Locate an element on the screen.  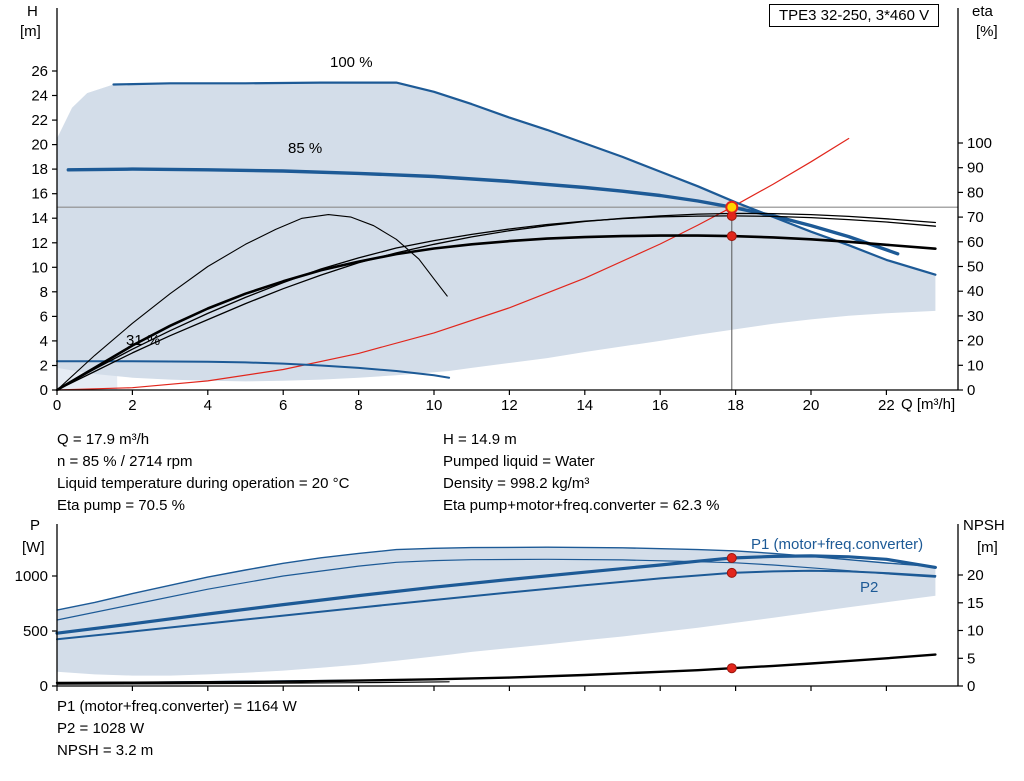
npsh-axis-unit: [m] is located at coordinates (987, 547).